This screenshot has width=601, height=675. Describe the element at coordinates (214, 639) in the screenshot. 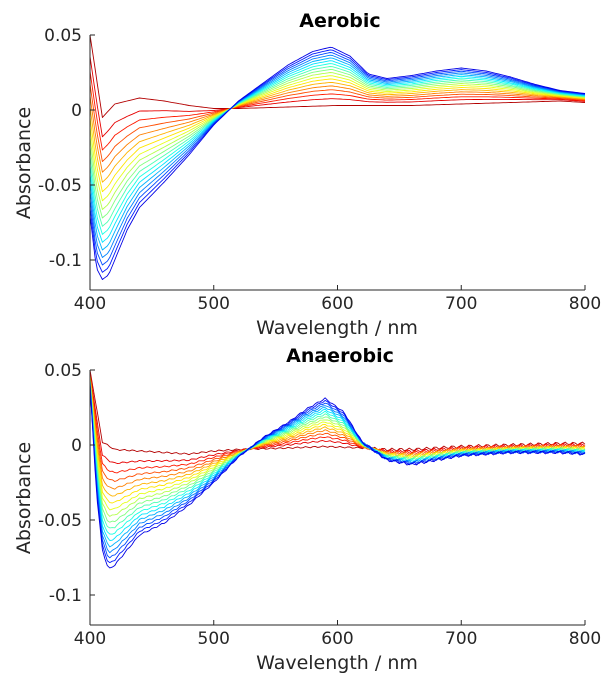

I see `anaerobic-x-tick-label: 500` at that location.